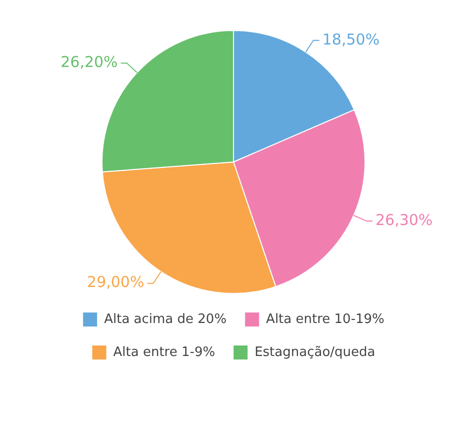 This screenshot has width=467, height=423. What do you see at coordinates (165, 319) in the screenshot?
I see `legend-label: Alta acima de 20%` at bounding box center [165, 319].